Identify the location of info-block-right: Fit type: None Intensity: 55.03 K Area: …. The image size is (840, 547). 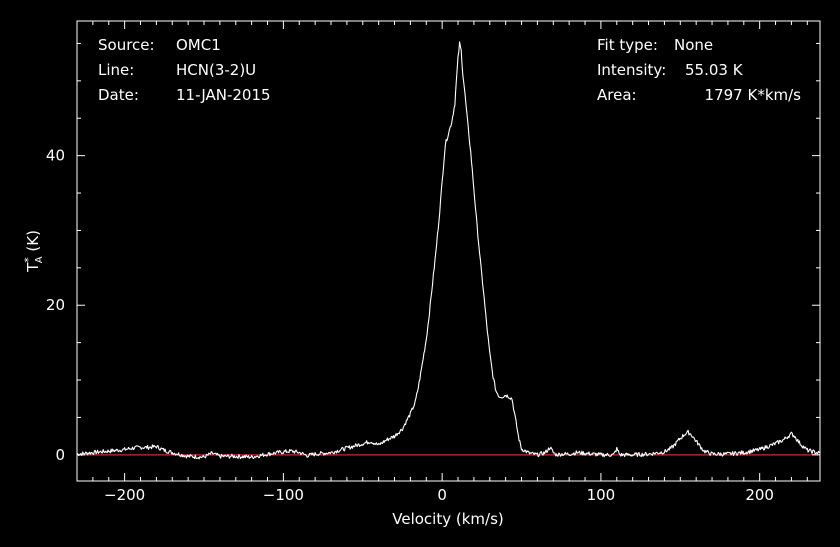
(699, 70).